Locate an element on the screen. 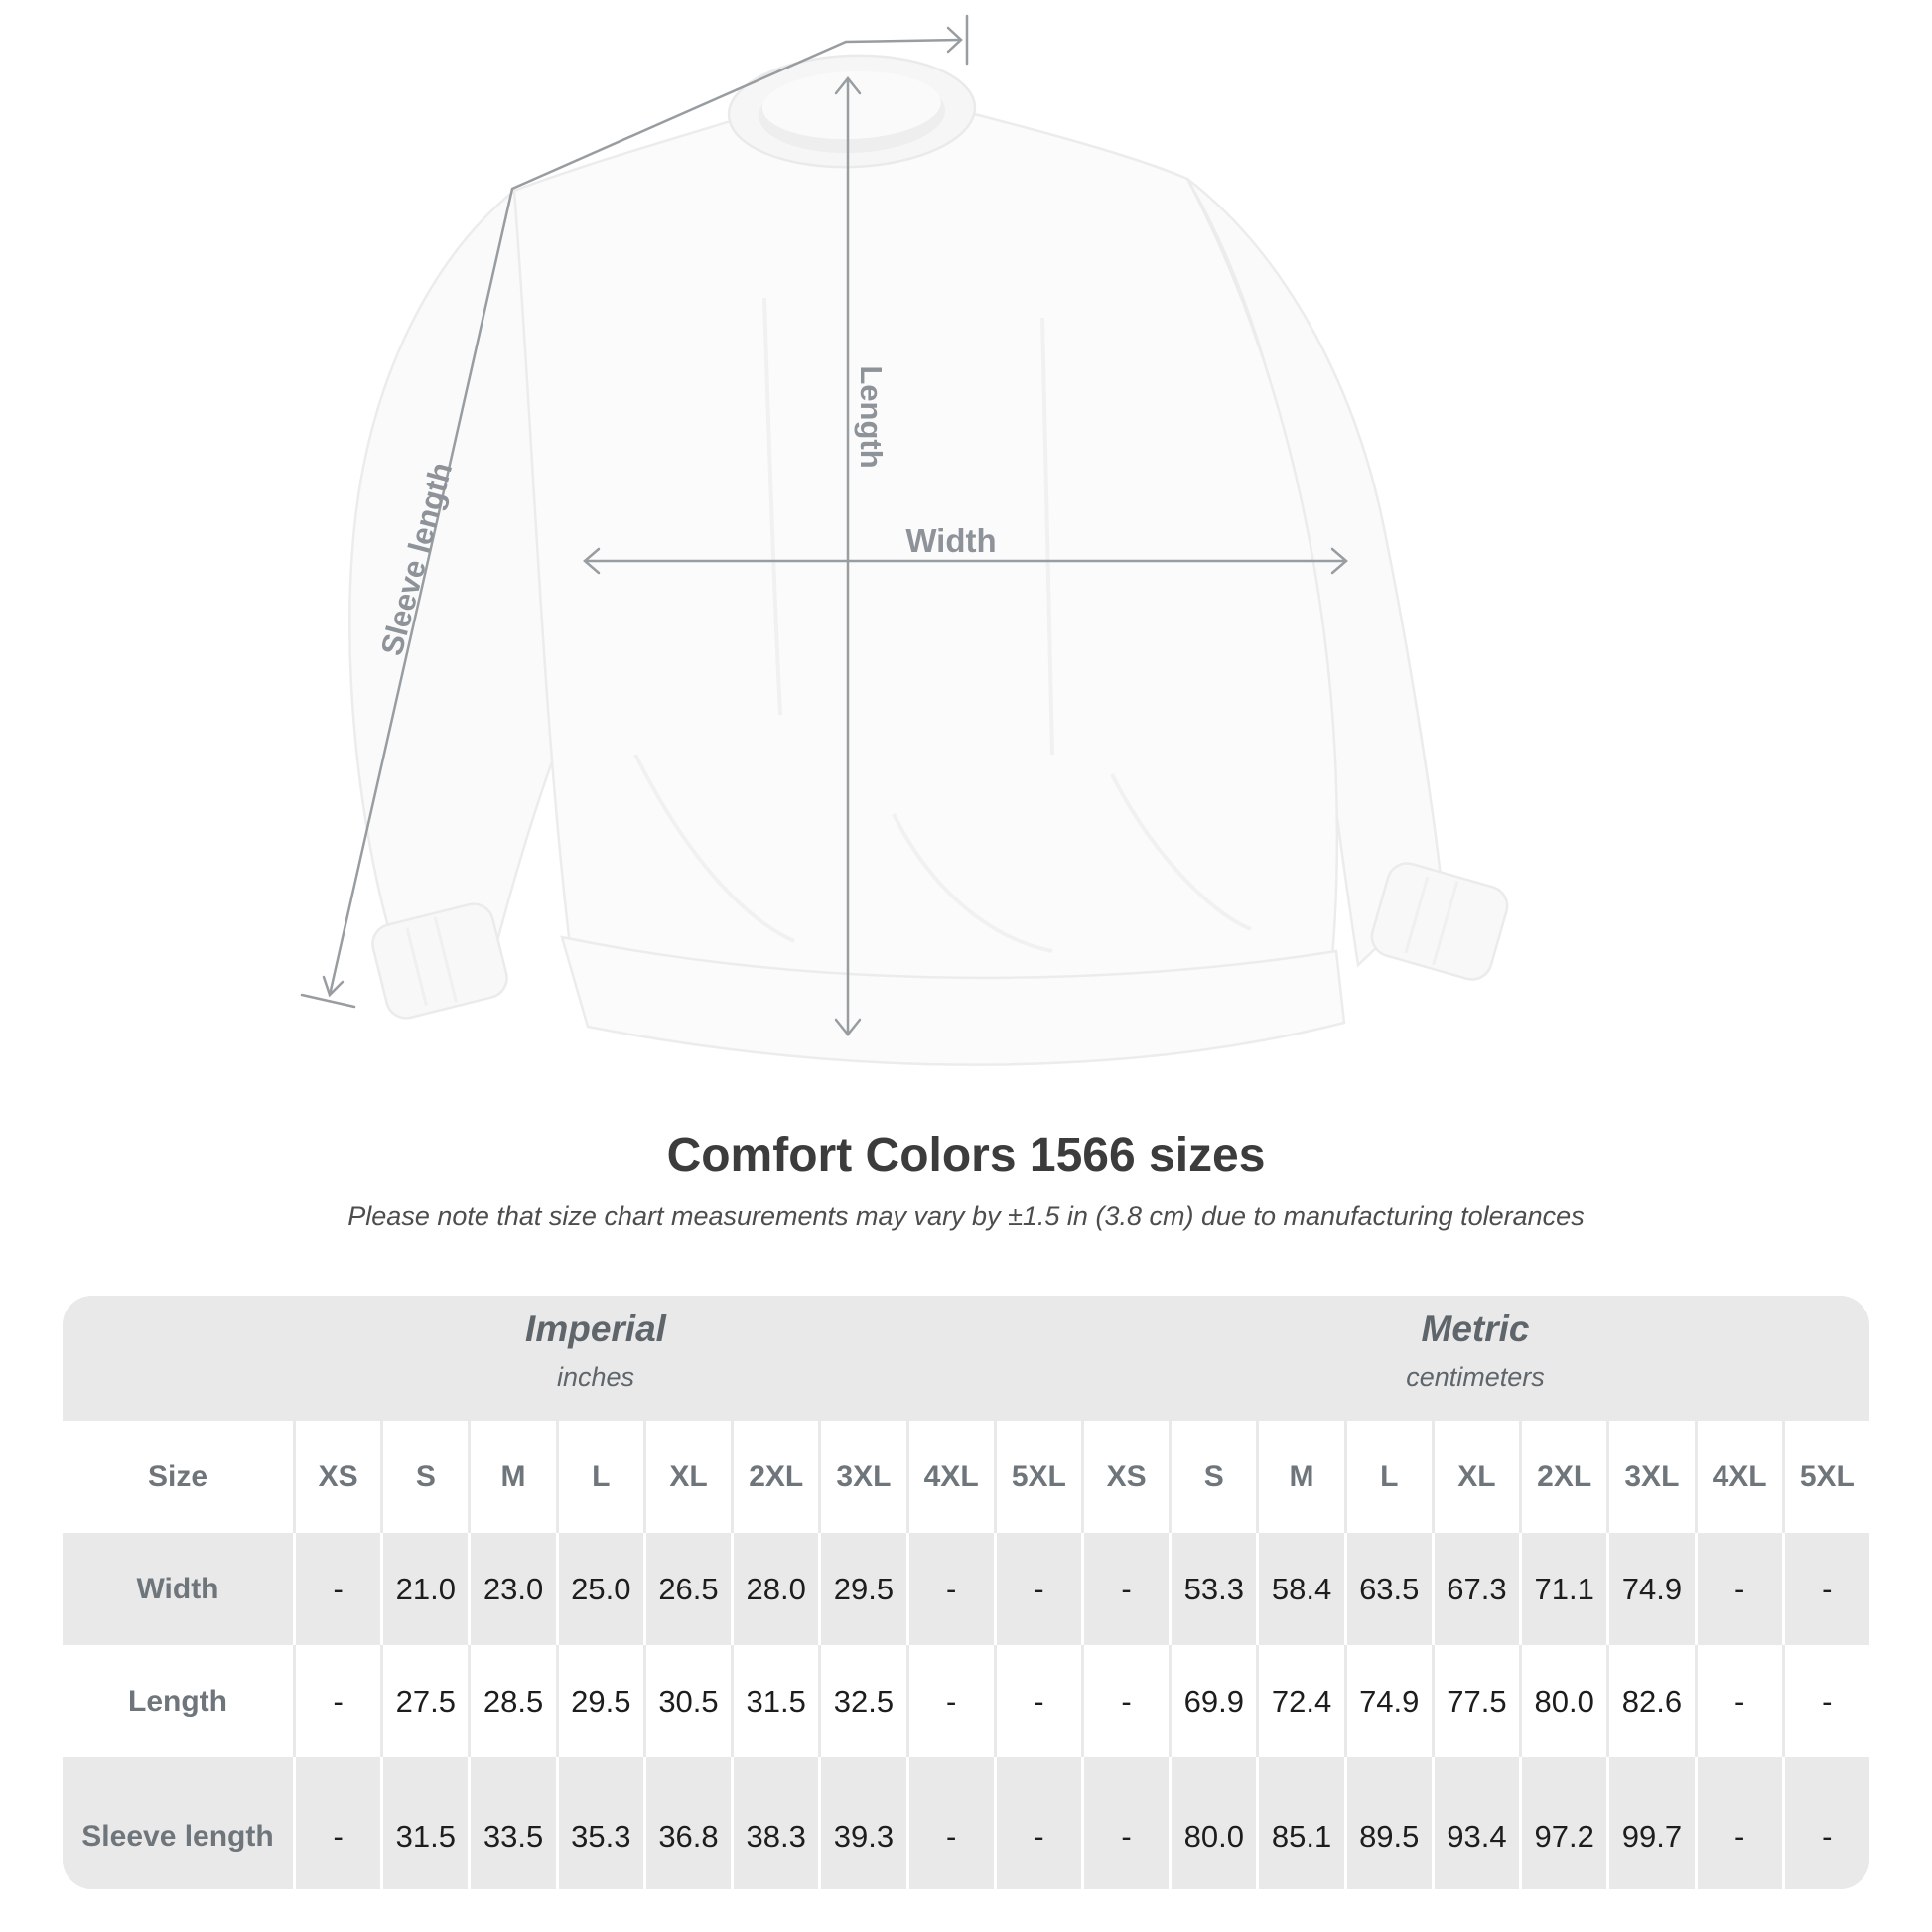 The height and width of the screenshot is (1932, 1932). cell-sleeve-length-imperial-xl: 36.8 is located at coordinates (687, 1823).